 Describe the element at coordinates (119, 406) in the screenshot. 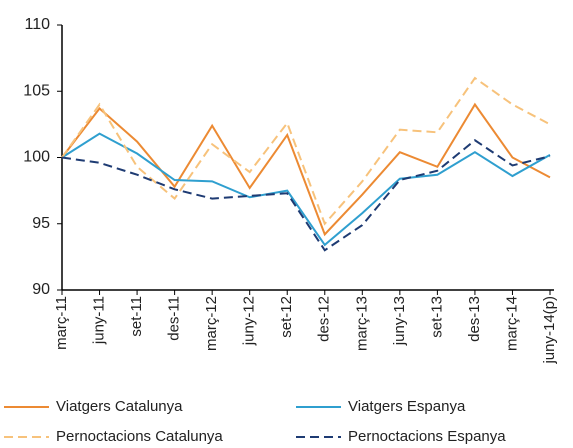

I see `legend-label: Viatgers Catalunya` at that location.